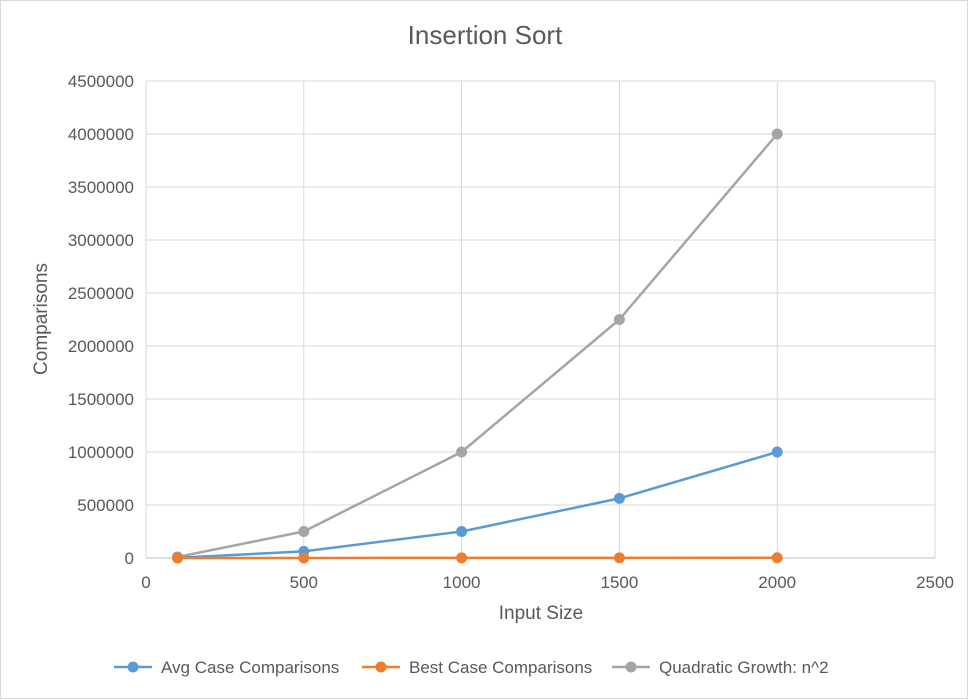 The width and height of the screenshot is (968, 700). I want to click on x-axis-title: Input Size, so click(541, 613).